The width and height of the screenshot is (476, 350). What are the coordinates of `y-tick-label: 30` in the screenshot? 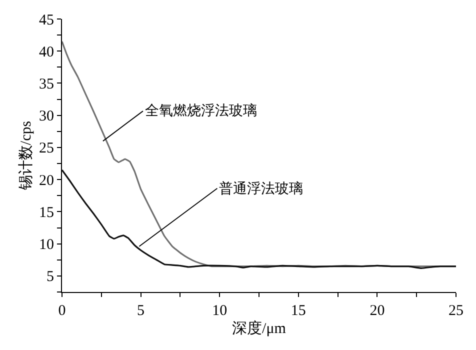 It's located at (46, 116).